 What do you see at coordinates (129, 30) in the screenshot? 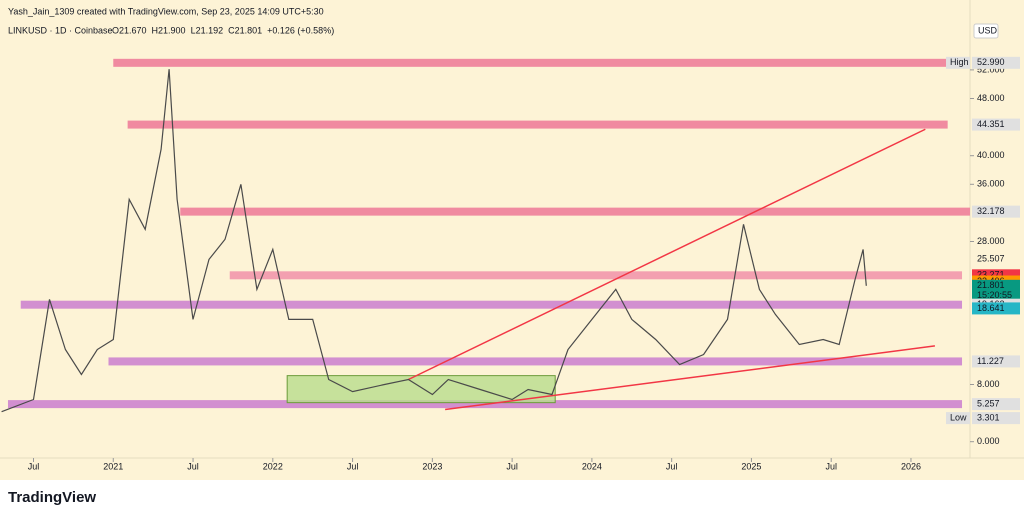
I see `legend-item: O21.670` at bounding box center [129, 30].